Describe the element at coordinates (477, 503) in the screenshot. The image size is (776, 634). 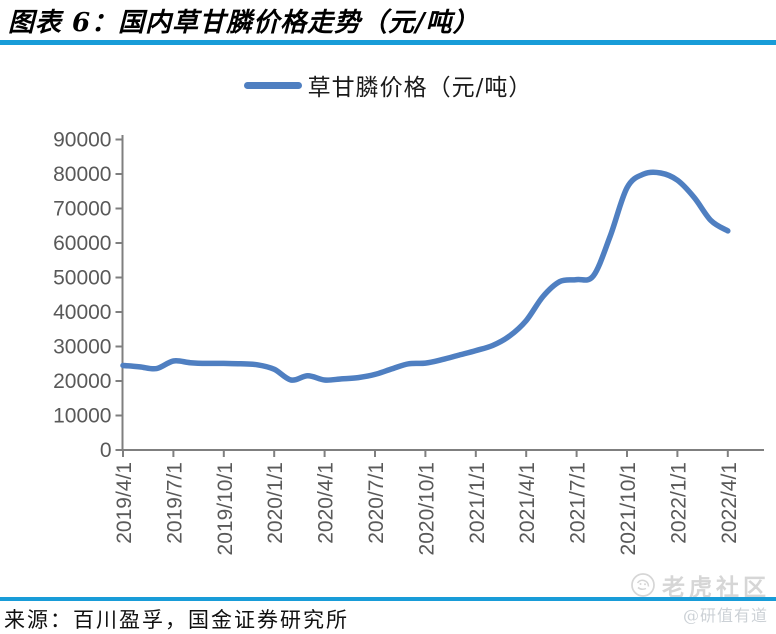
I see `x-axis-label: 2021/1/1` at that location.